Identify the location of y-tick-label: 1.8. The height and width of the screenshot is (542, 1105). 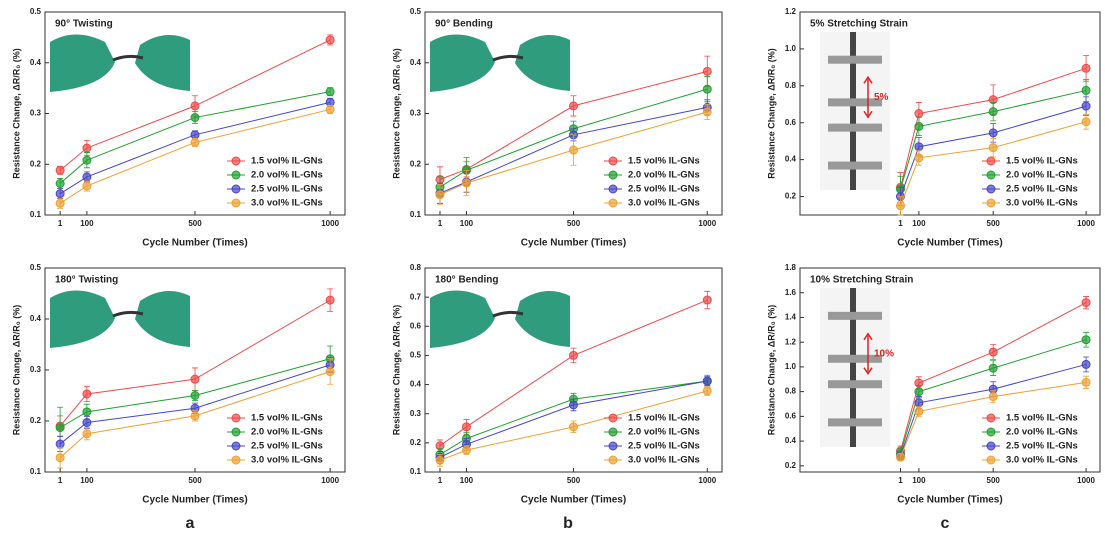
(791, 267).